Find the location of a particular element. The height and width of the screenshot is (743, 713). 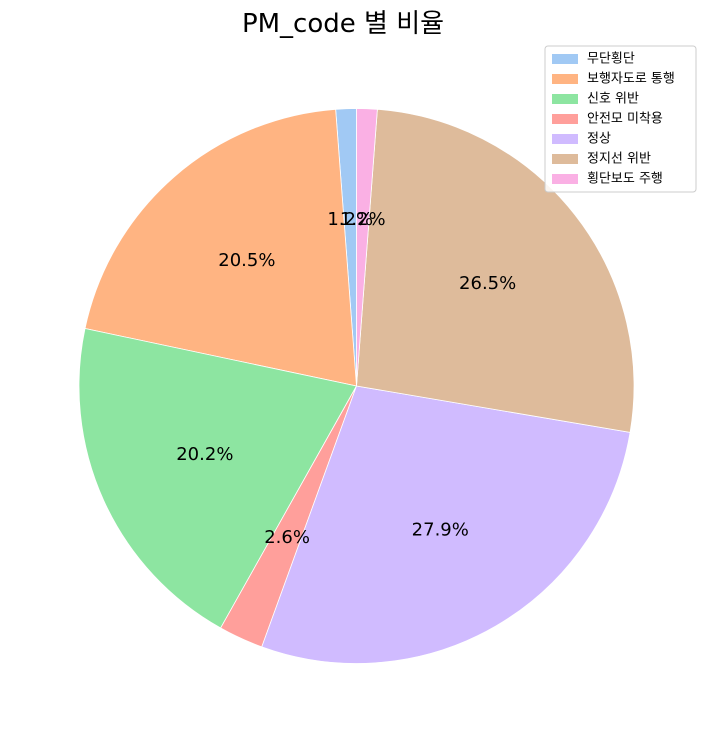

legend-label-1: 무단횡단 is located at coordinates (611, 59).